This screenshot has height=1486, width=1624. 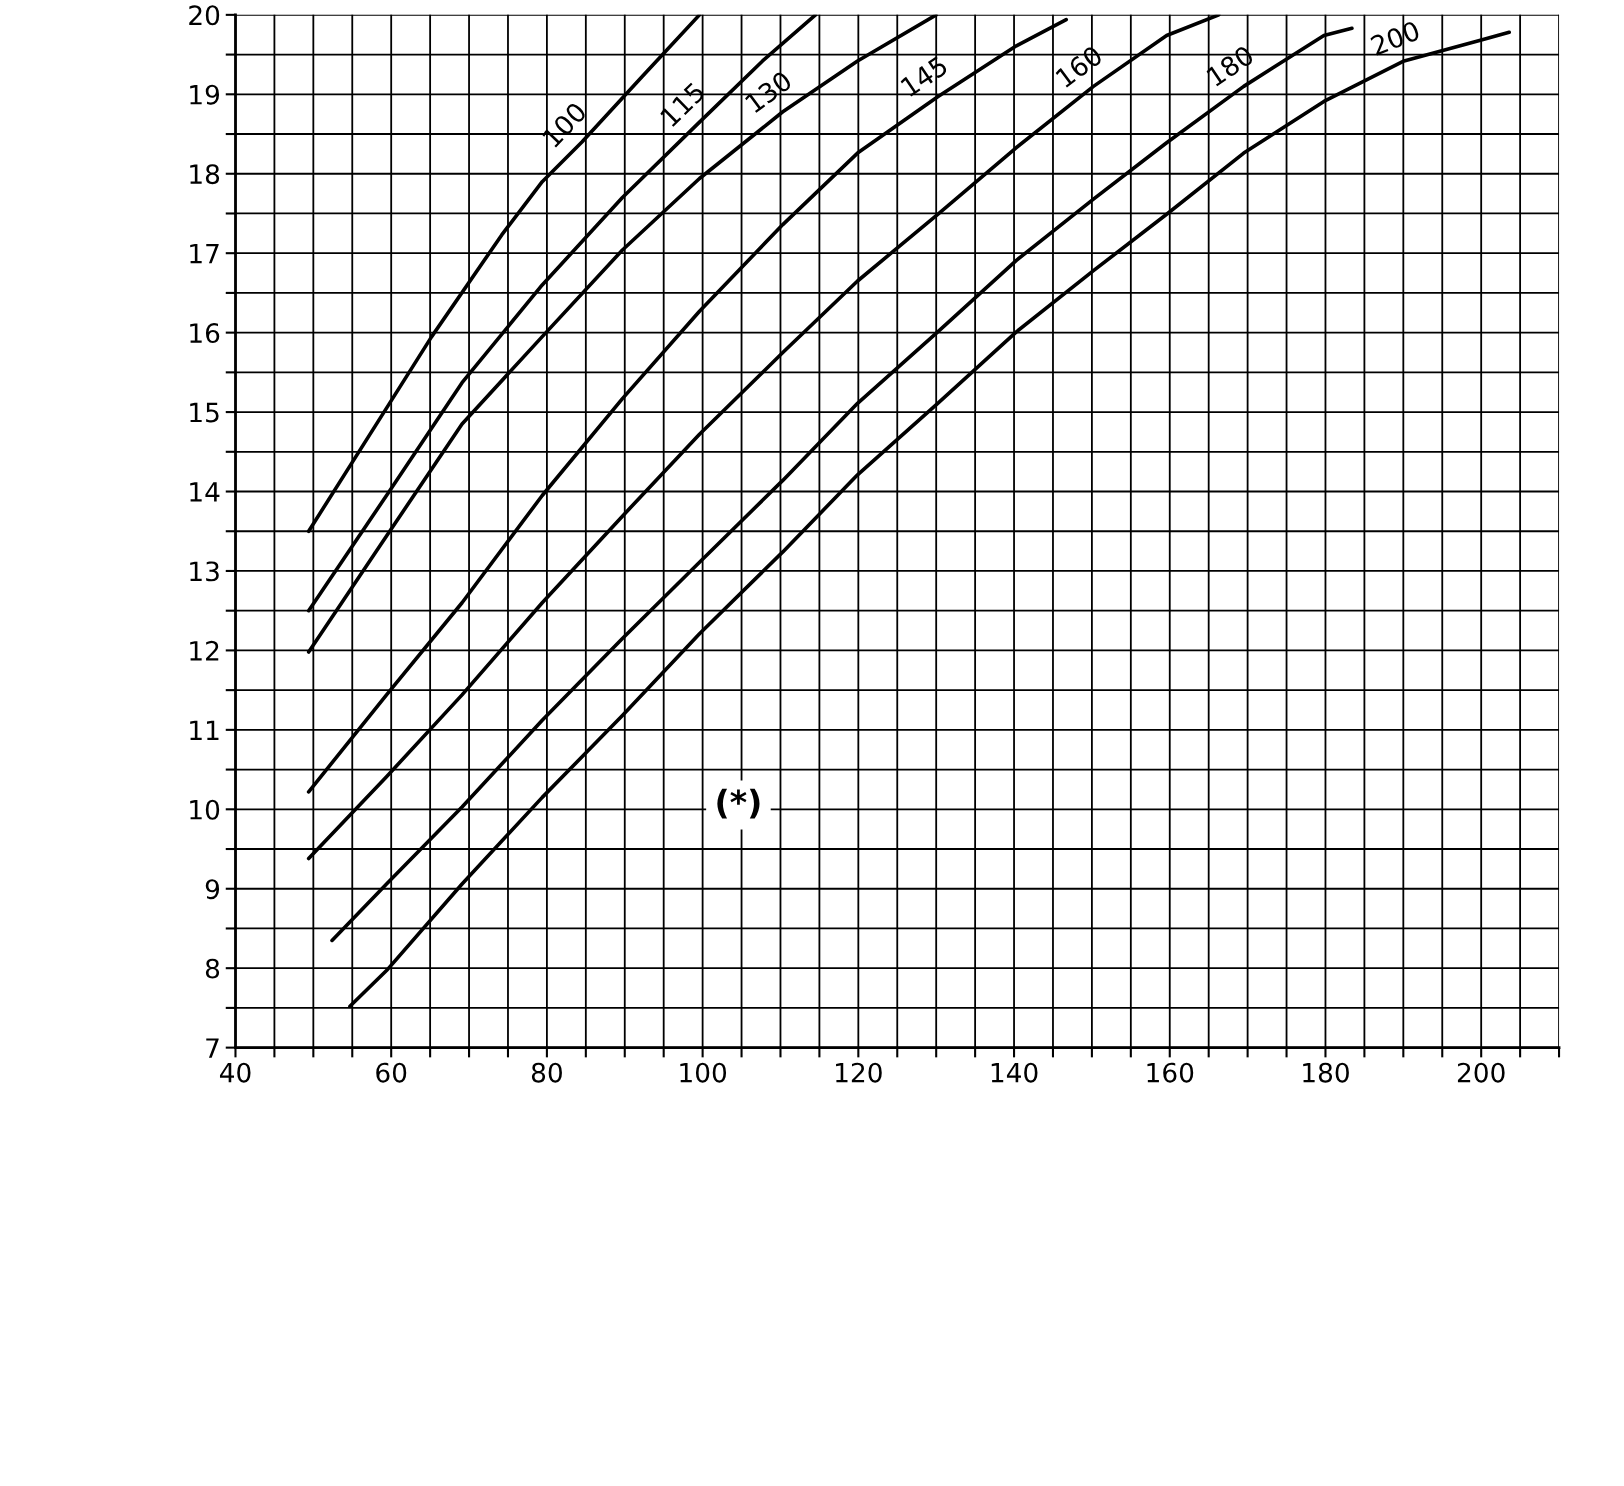 I want to click on y-tick-label: 11, so click(x=204, y=730).